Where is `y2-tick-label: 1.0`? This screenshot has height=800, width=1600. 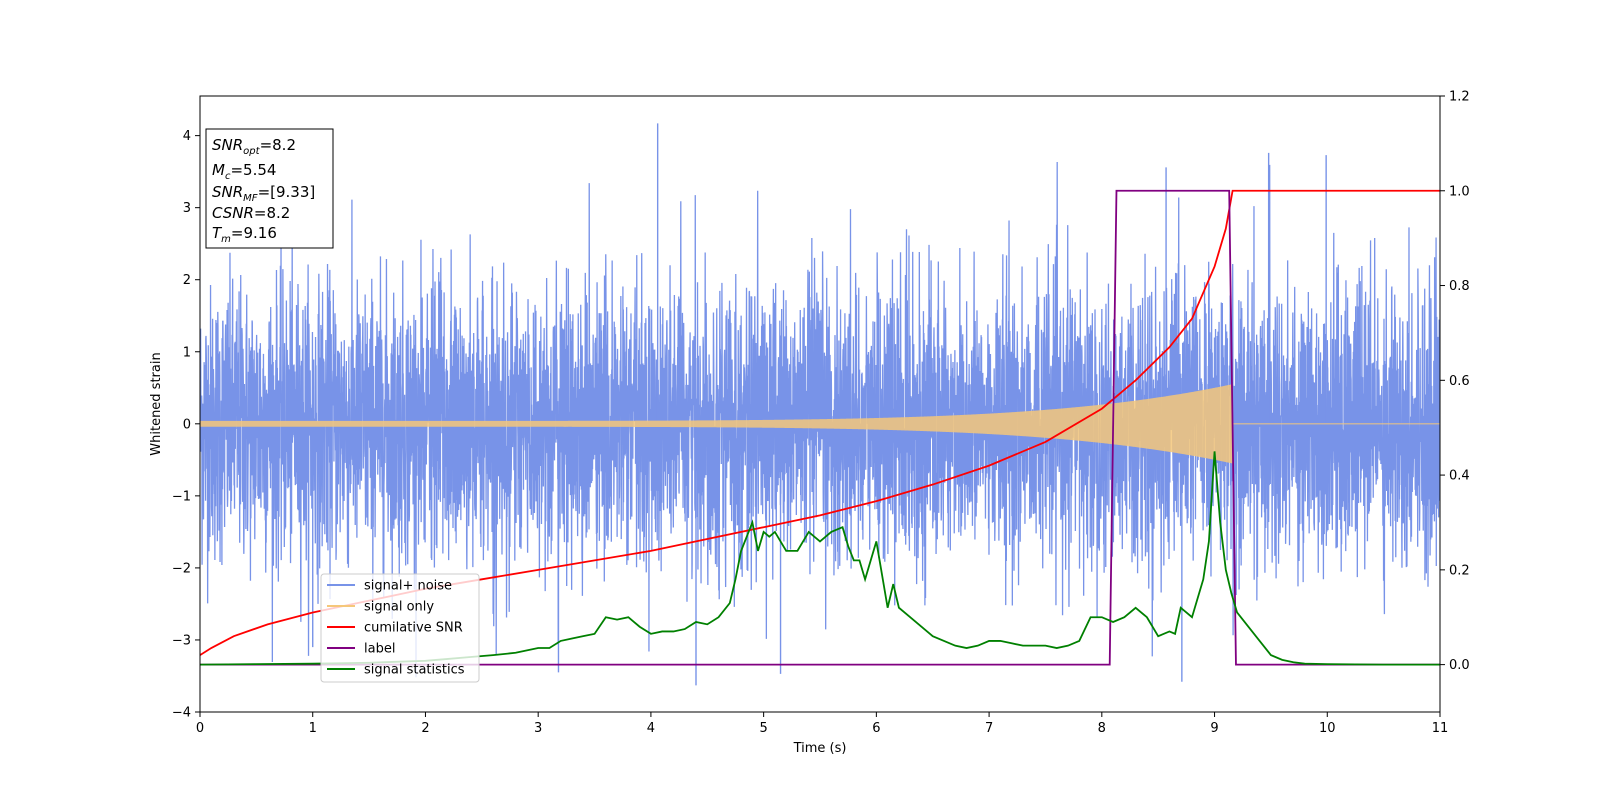 y2-tick-label: 1.0 is located at coordinates (1459, 191).